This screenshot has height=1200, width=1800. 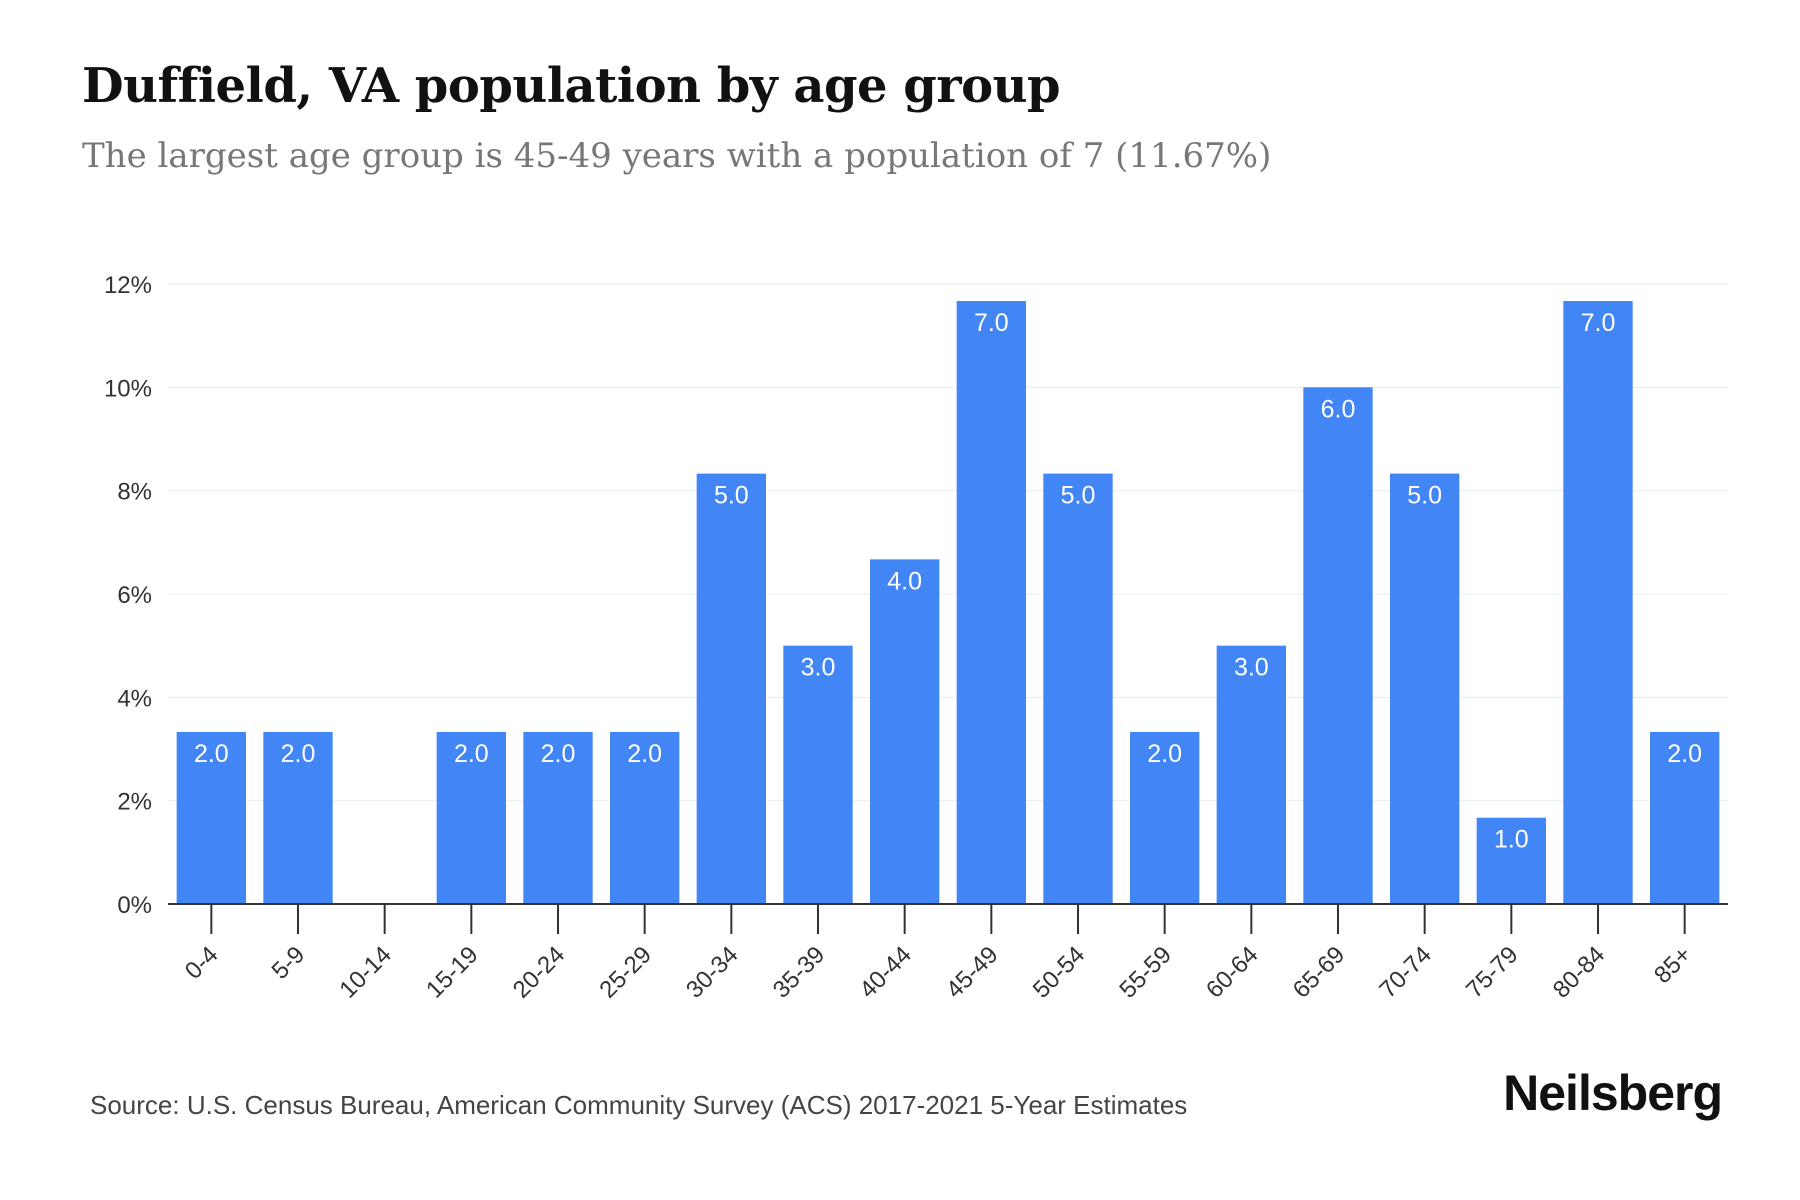 I want to click on y-tick-label: 0%, so click(x=134, y=905).